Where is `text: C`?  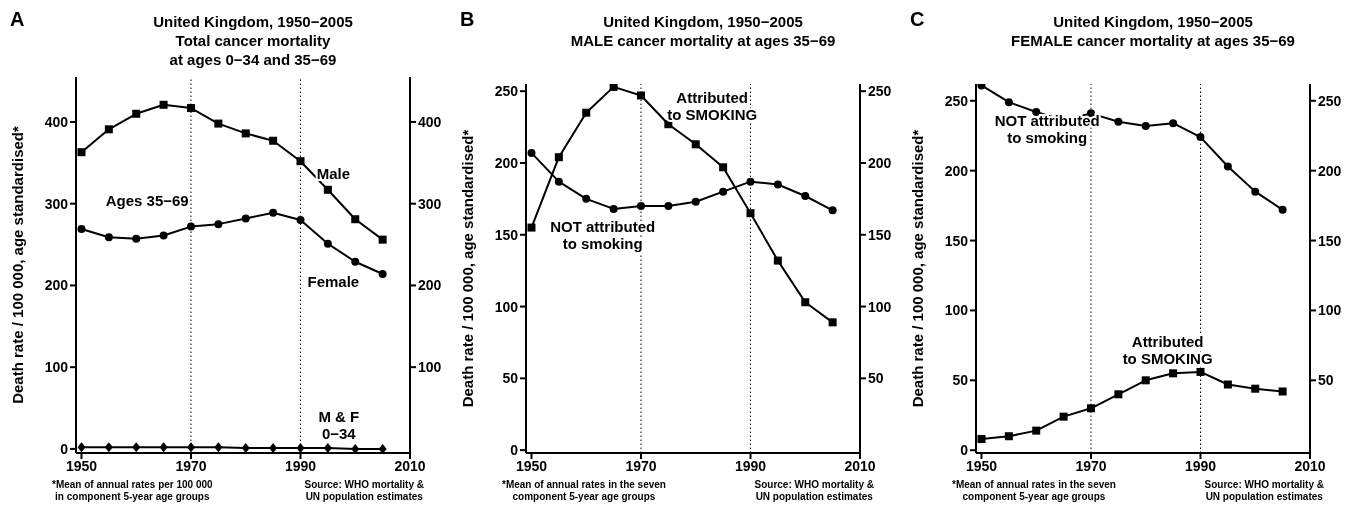
text: C is located at coordinates (917, 19).